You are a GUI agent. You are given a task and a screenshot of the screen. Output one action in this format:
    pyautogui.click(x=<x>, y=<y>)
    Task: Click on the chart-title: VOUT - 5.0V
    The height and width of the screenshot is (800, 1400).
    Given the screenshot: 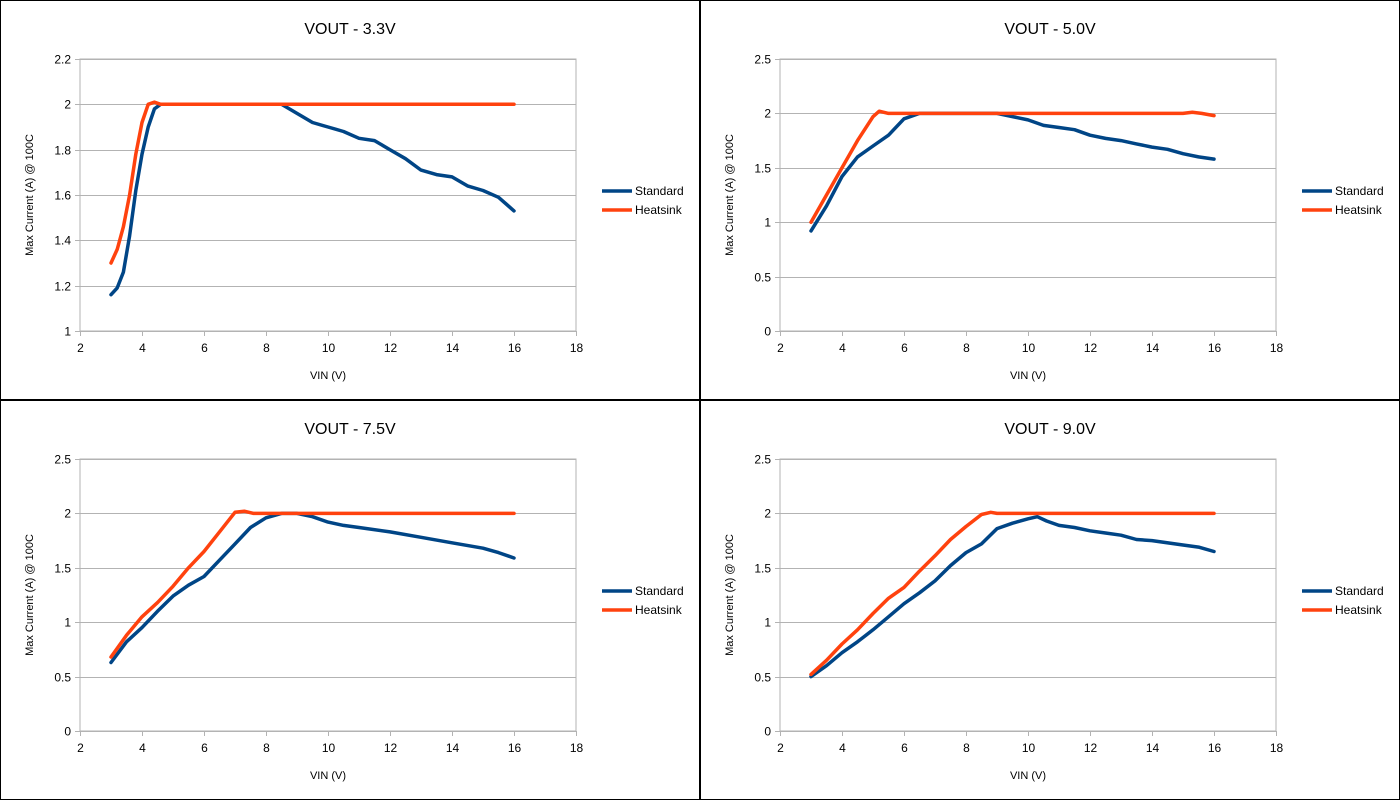 What is the action you would take?
    pyautogui.click(x=1050, y=29)
    